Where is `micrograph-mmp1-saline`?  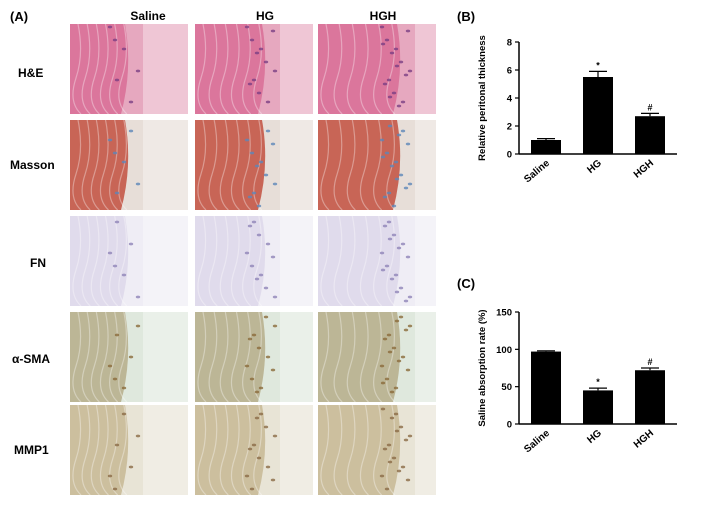
micrograph-mmp1-saline is located at coordinates (129, 450).